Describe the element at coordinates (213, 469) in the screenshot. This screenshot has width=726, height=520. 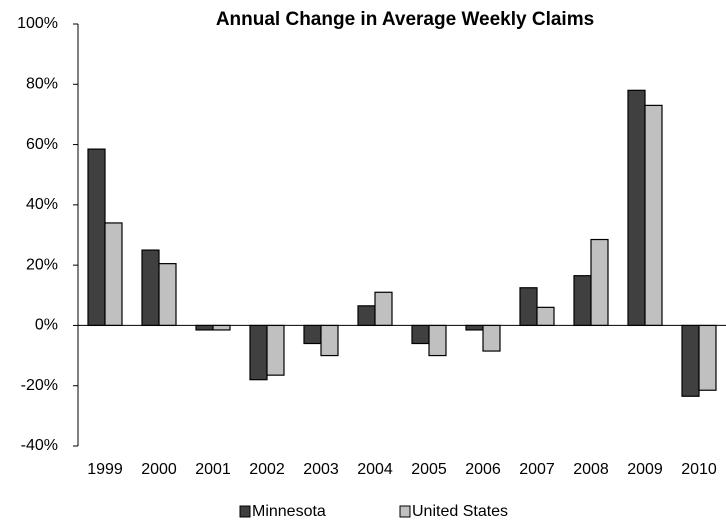
I see `x-tick-label: 2001` at that location.